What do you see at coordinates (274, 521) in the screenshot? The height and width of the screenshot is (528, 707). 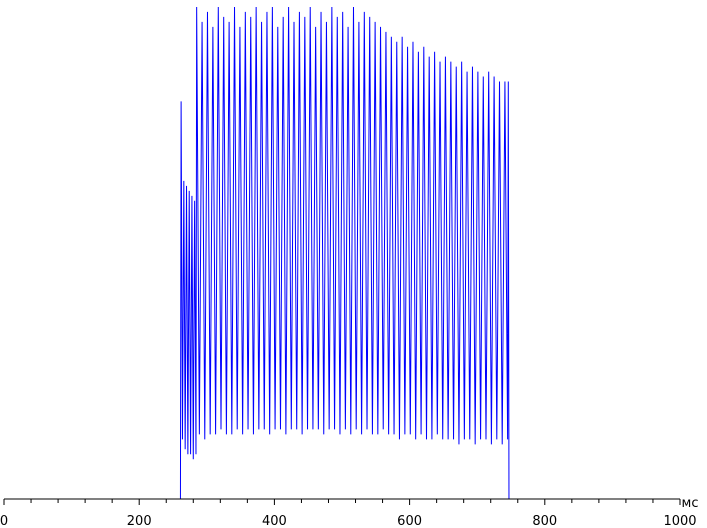 I see `x-tick-label: 400` at bounding box center [274, 521].